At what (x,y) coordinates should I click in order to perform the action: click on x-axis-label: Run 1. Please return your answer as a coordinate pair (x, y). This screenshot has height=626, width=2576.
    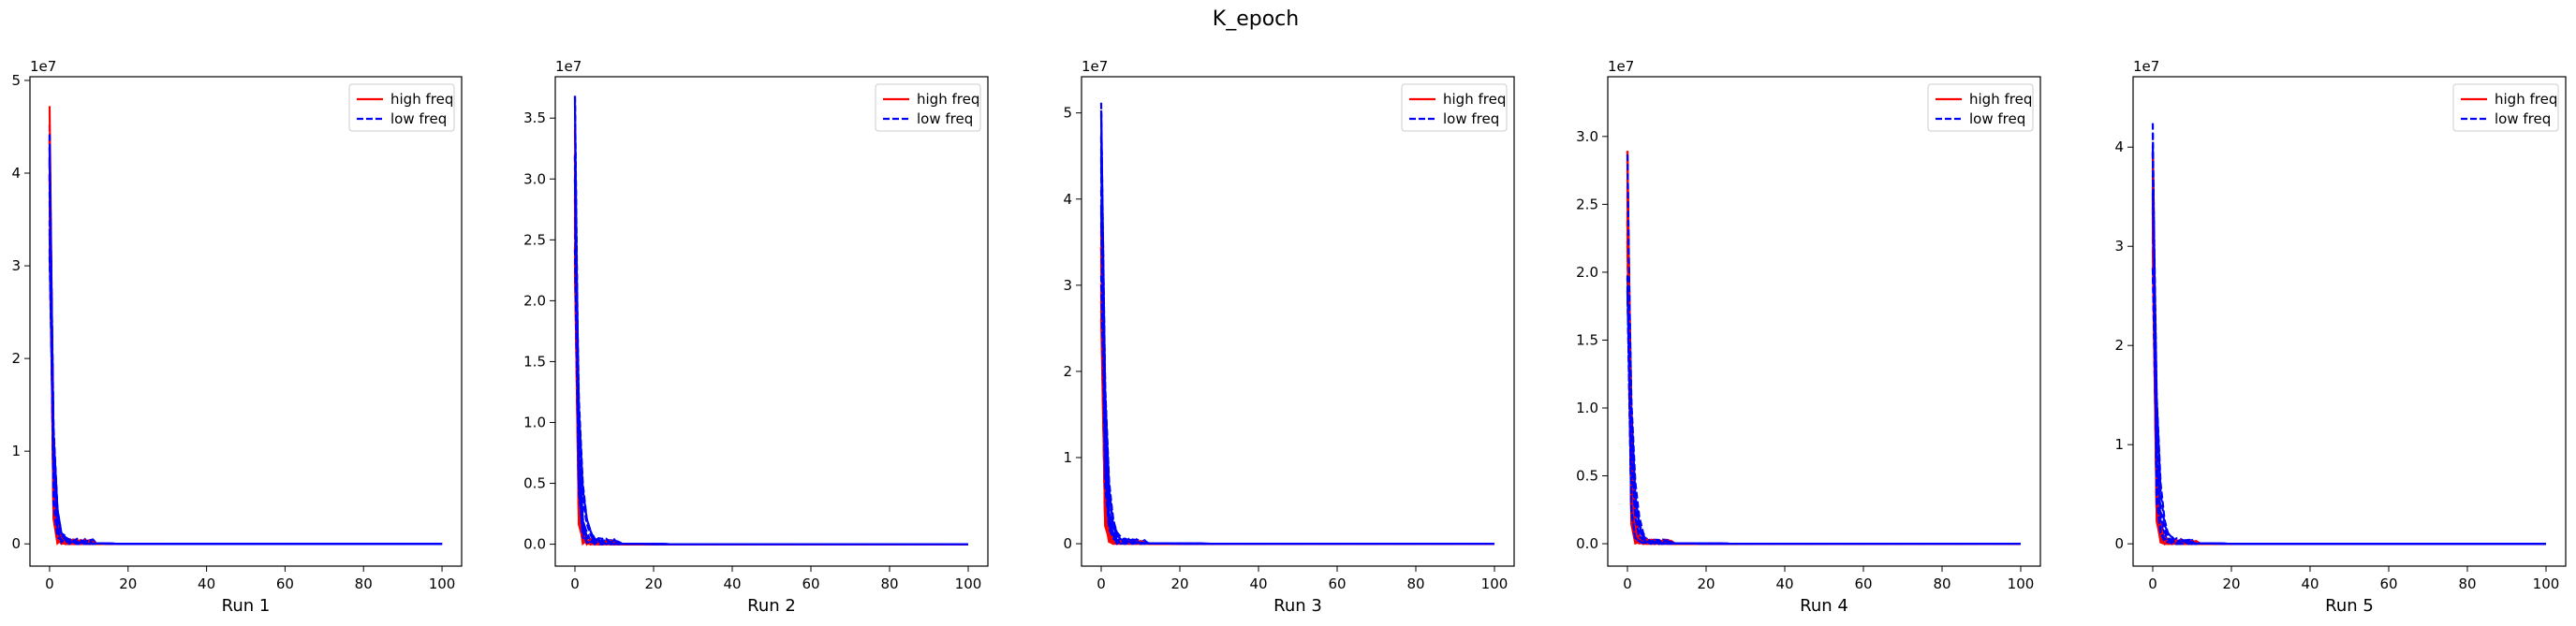
    Looking at the image, I should click on (246, 606).